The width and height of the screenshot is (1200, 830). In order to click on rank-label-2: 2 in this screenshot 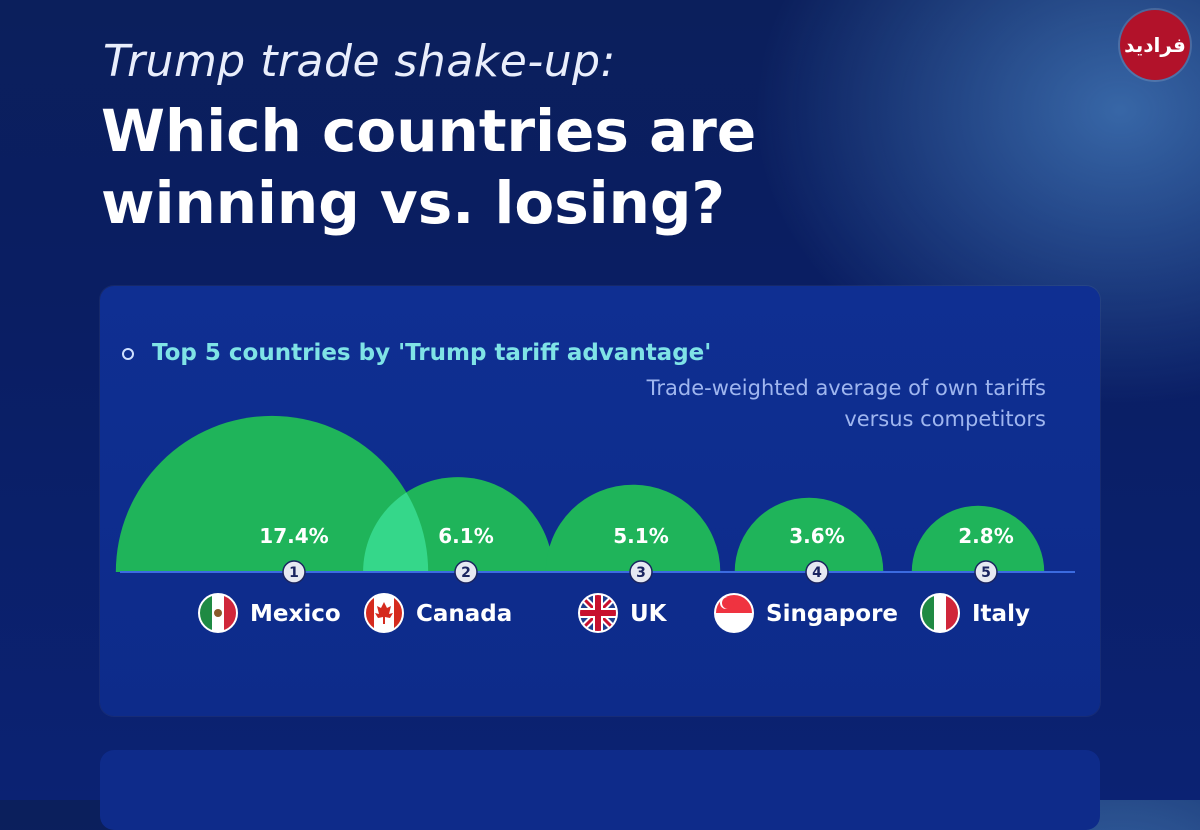, I will do `click(466, 573)`.